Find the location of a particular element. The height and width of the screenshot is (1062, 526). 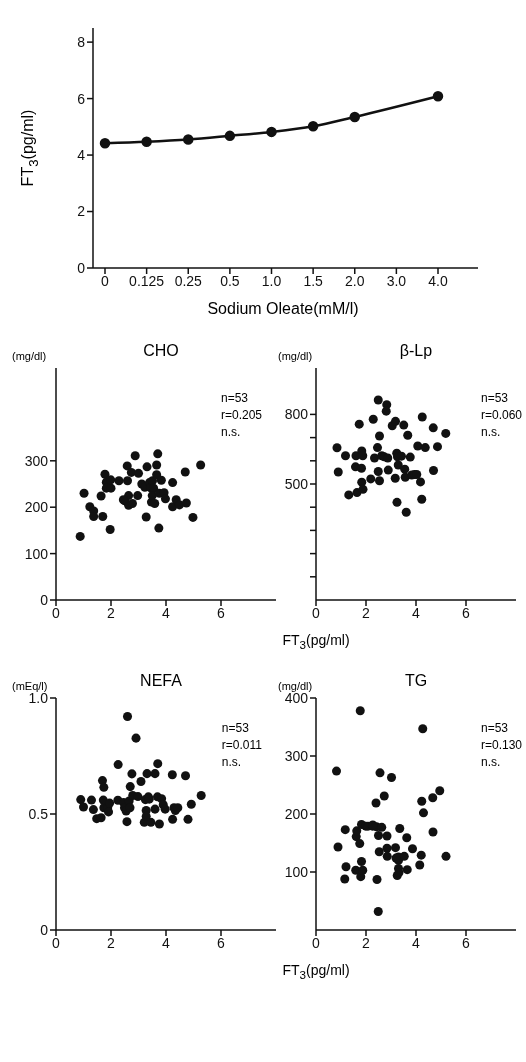

x-tick-label: 1.0 is located at coordinates (271, 280).